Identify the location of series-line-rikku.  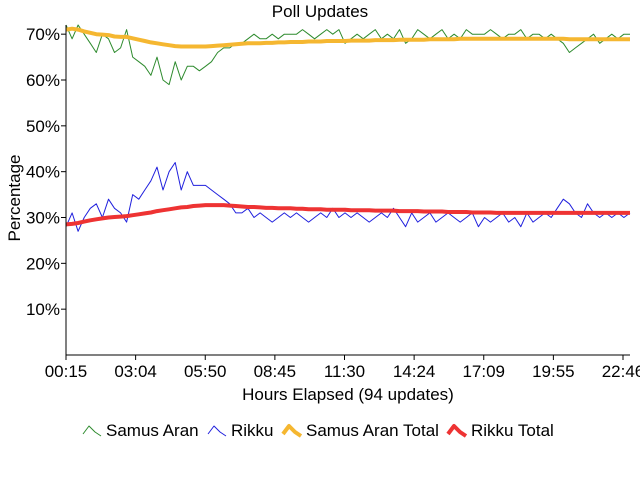
(348, 197).